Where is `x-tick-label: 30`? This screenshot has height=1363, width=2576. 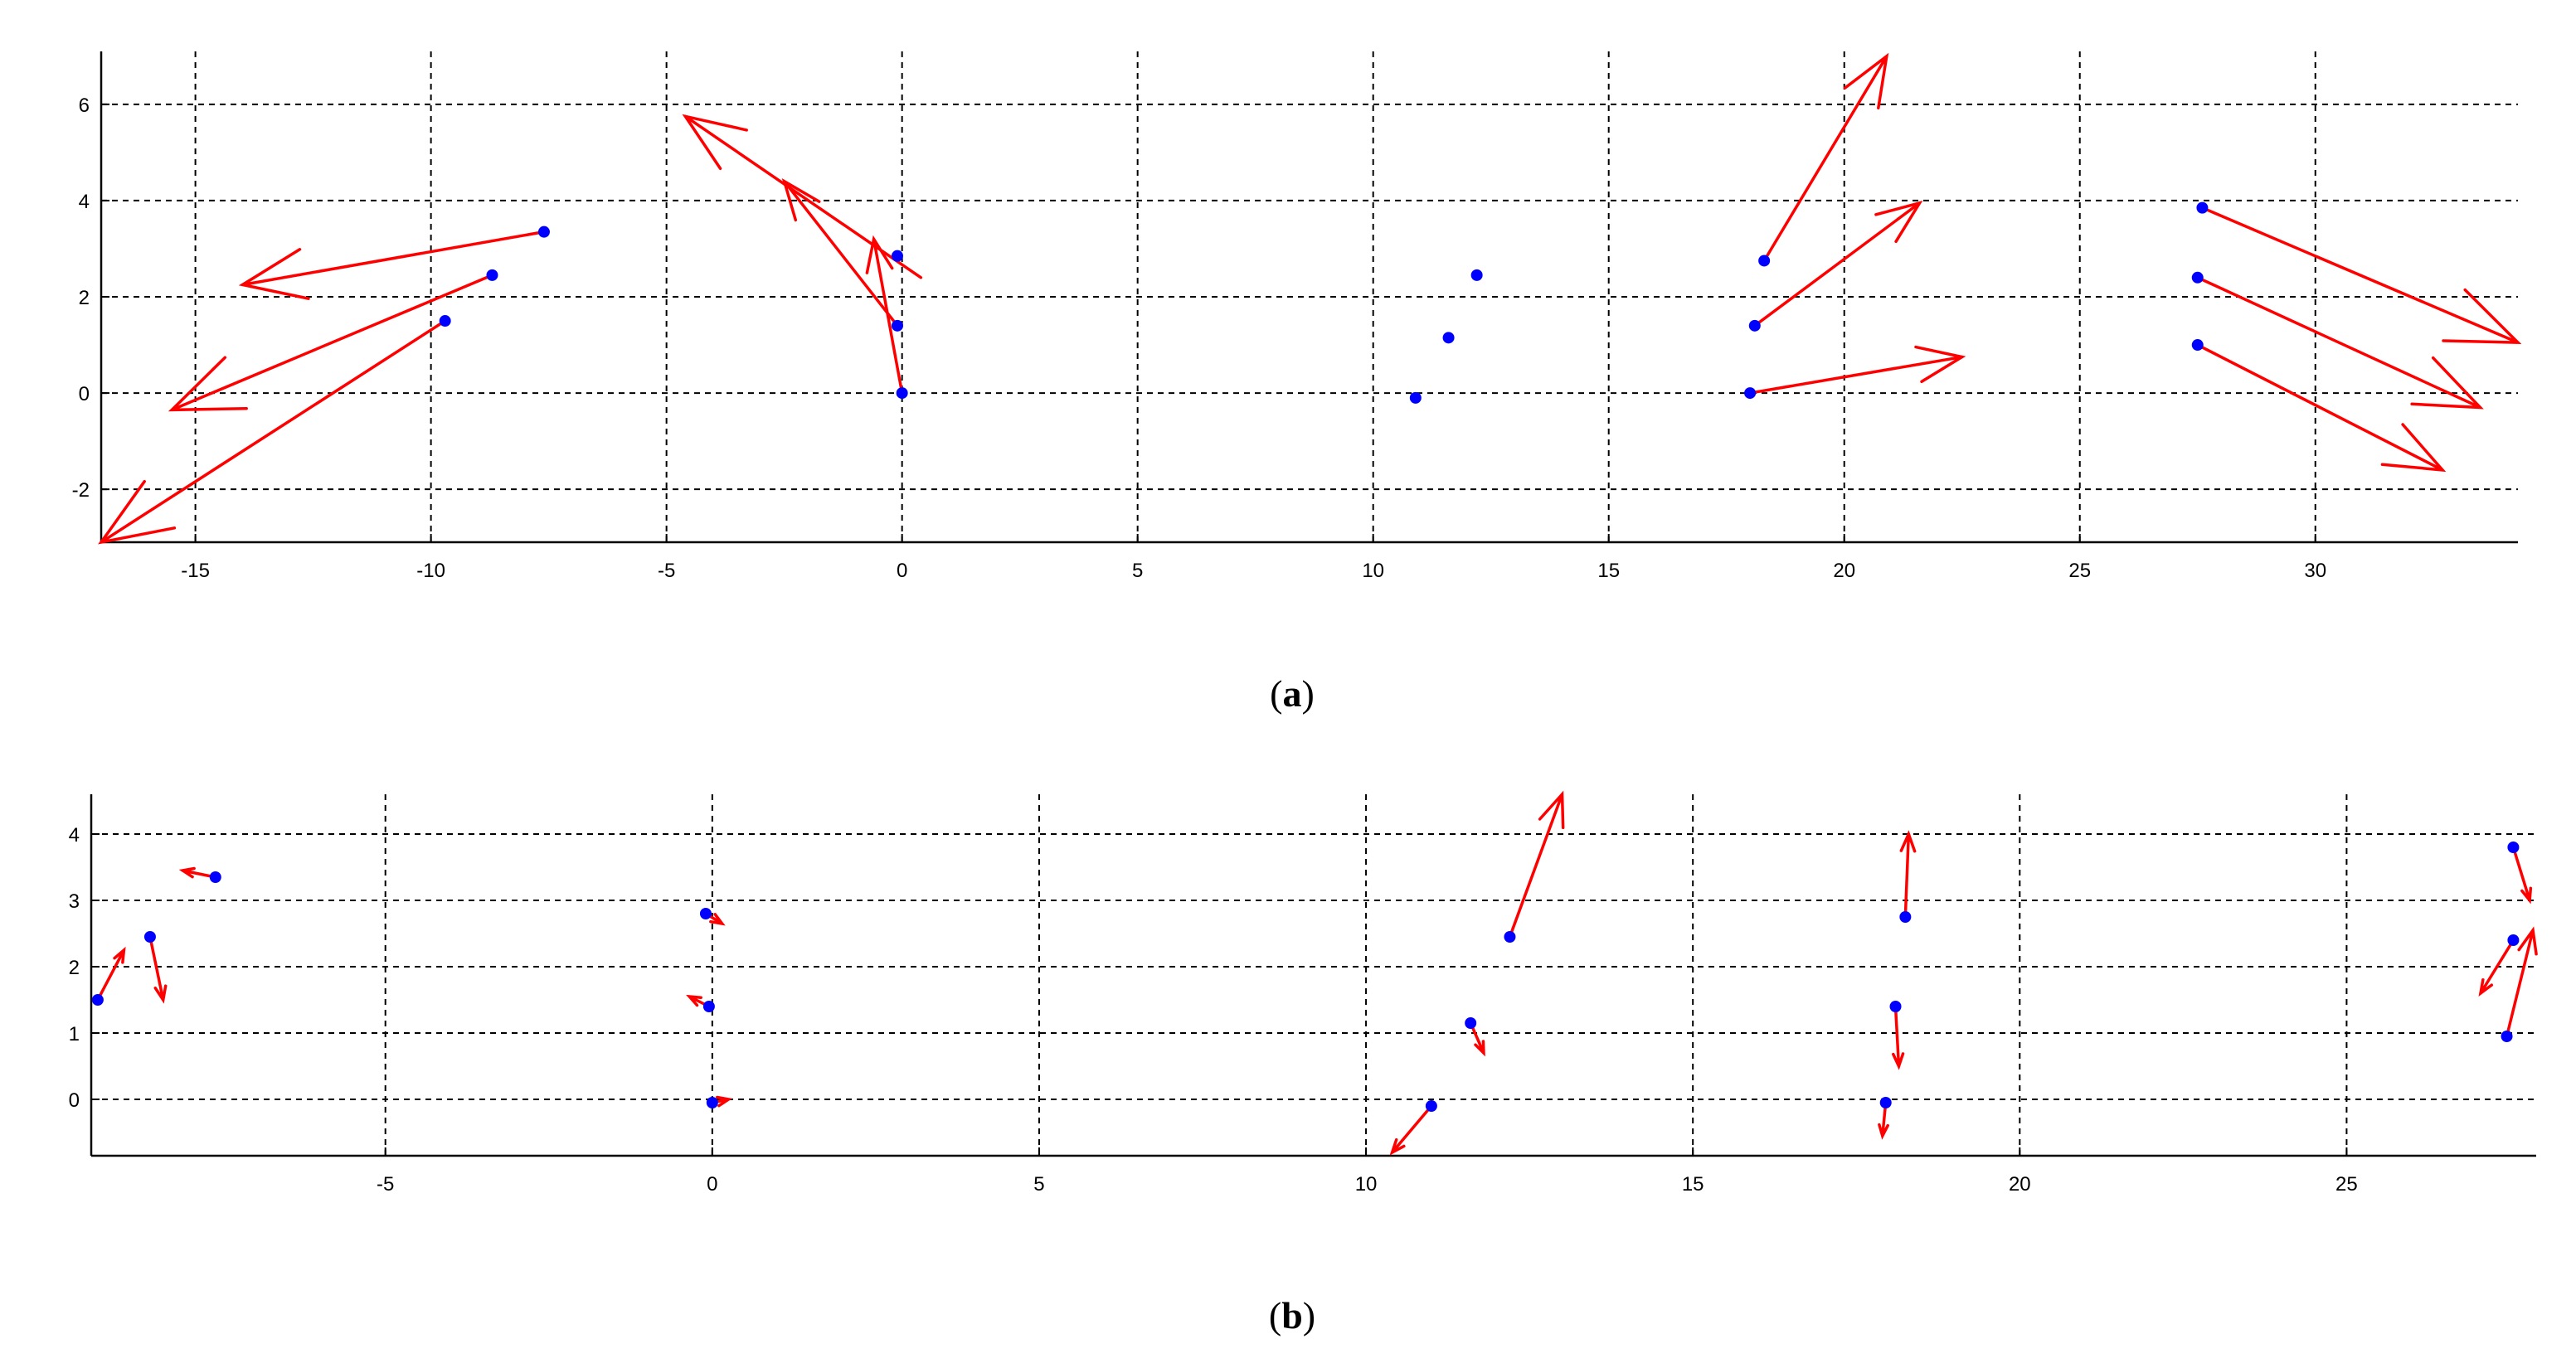
x-tick-label: 30 is located at coordinates (2315, 571).